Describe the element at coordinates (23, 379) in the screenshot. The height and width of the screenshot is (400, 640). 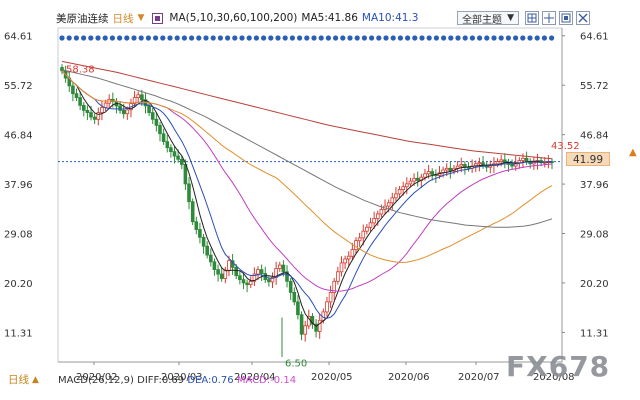
I see `bottom-period-selector: 日线 ▲` at that location.